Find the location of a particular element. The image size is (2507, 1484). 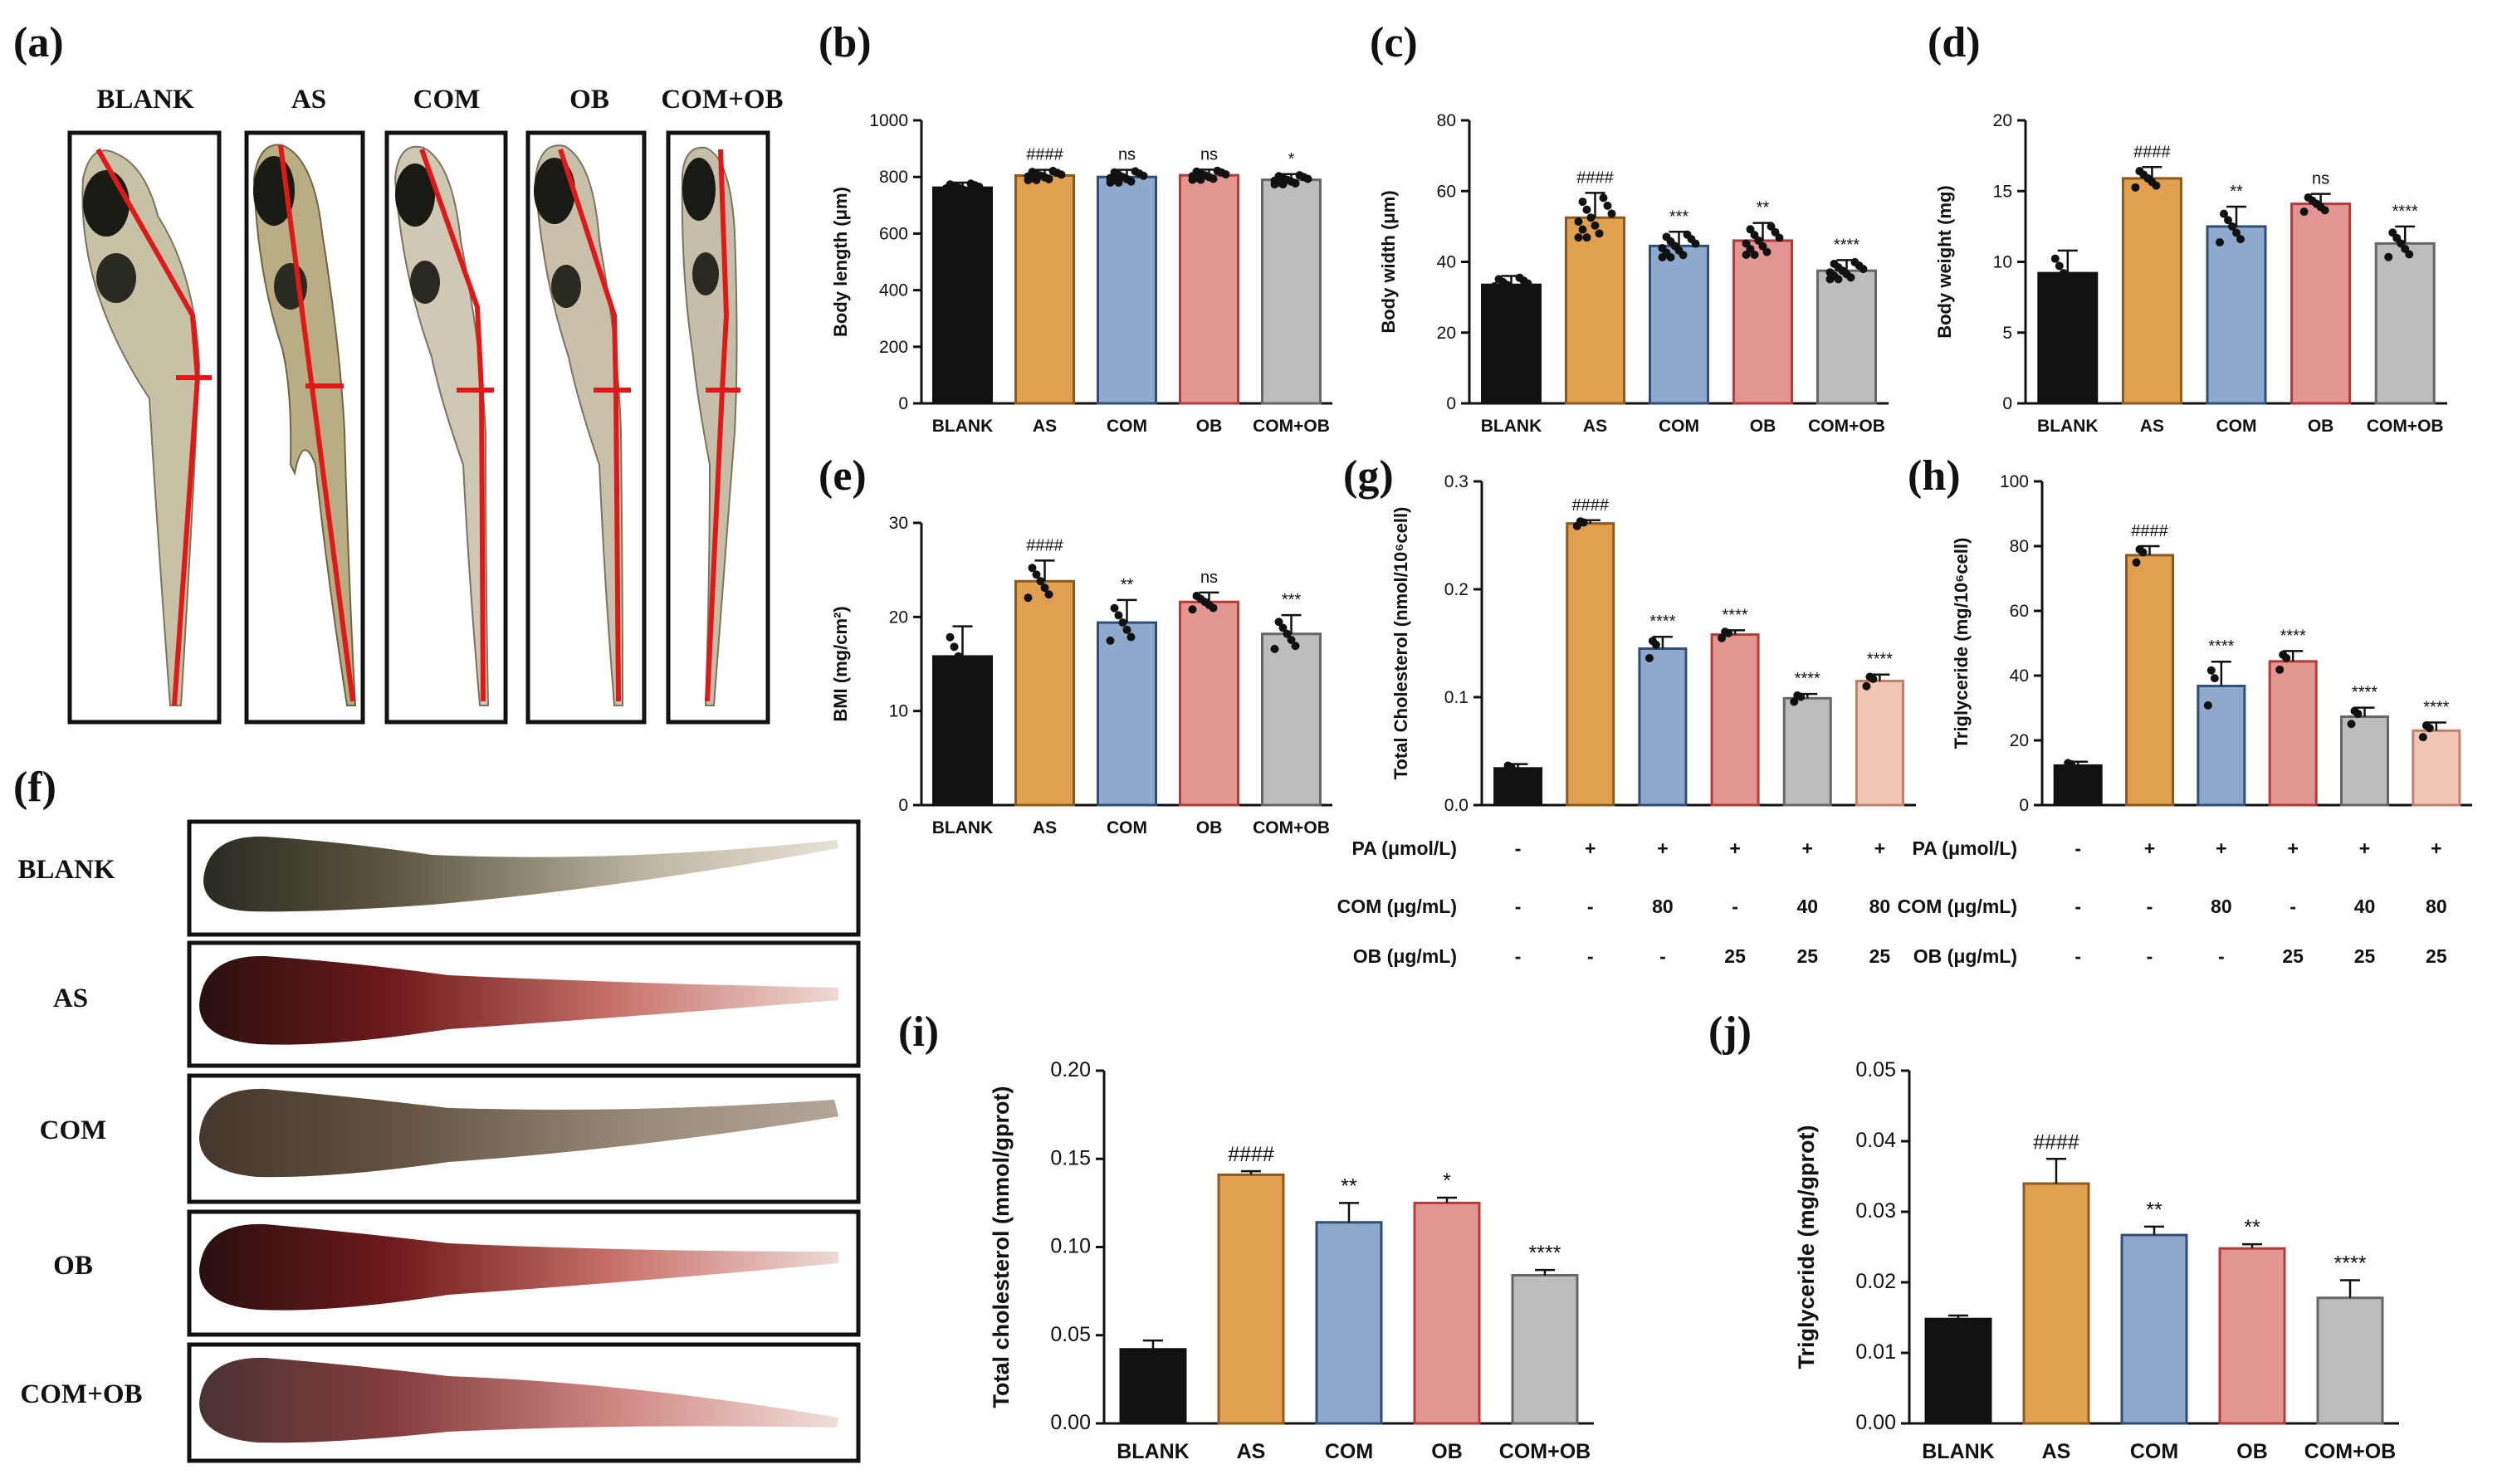

x-tick-label: COM is located at coordinates (1127, 827).